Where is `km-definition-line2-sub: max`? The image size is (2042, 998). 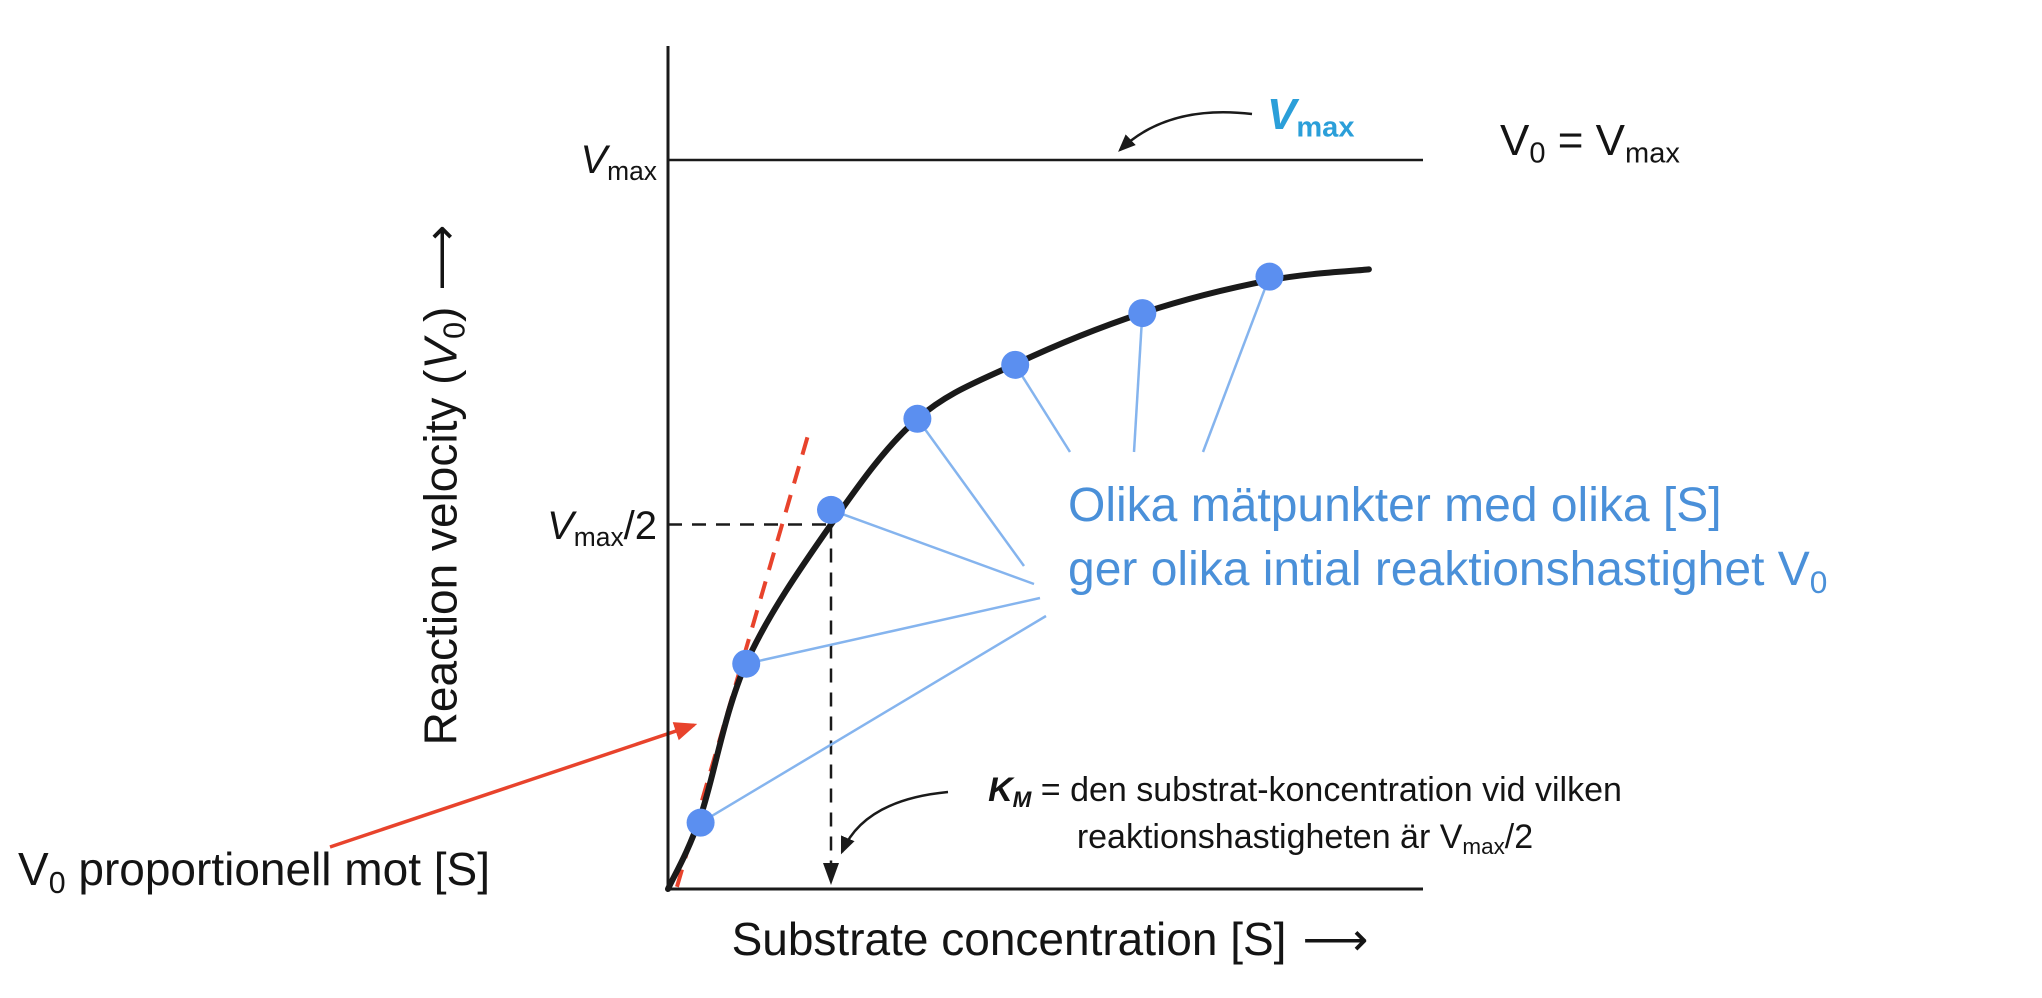 km-definition-line2-sub: max is located at coordinates (1483, 846).